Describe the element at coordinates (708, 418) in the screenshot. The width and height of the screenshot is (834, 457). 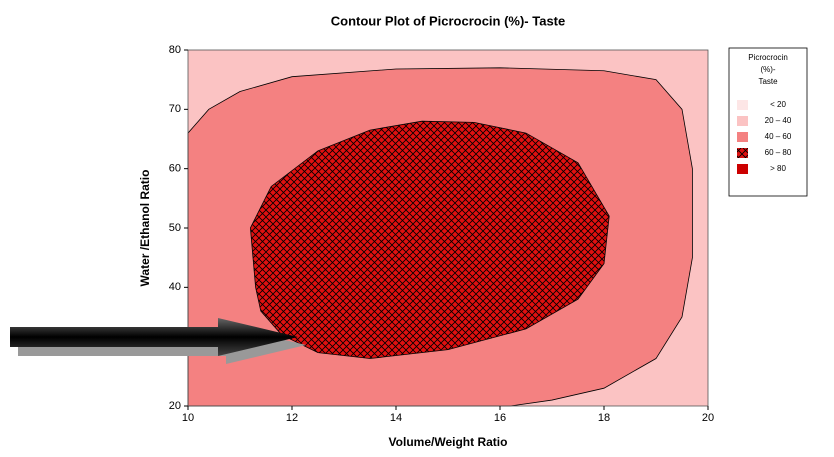
I see `x-tick-label: 20` at that location.